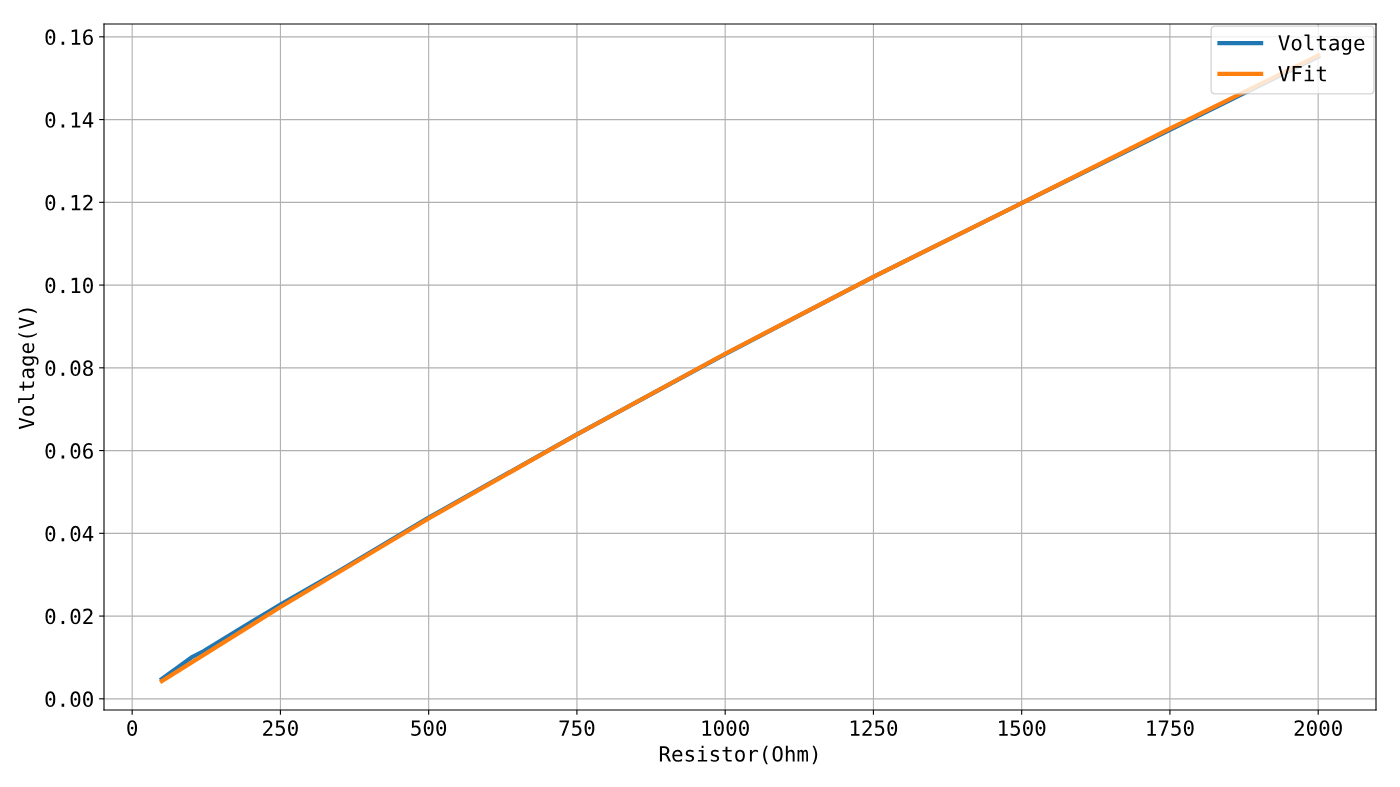  What do you see at coordinates (577, 728) in the screenshot?
I see `x-tick-label: 750` at bounding box center [577, 728].